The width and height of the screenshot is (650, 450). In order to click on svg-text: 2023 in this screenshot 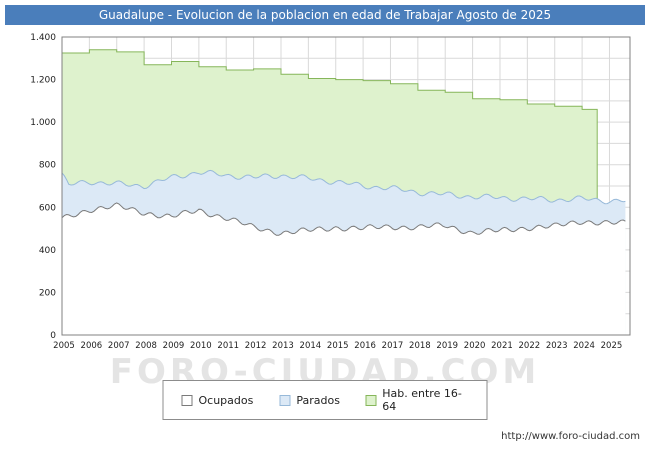, I will do `click(557, 346)`.